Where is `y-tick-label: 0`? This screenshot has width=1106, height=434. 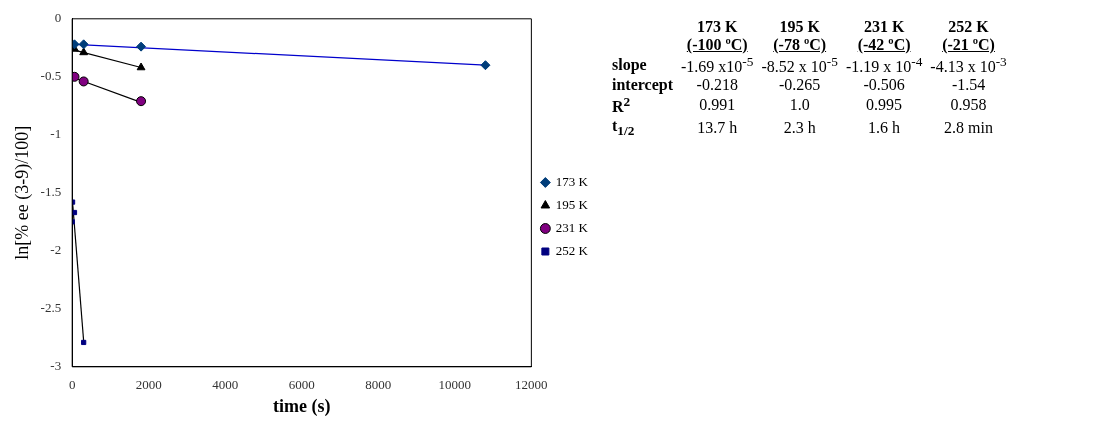
y-tick-label: 0 is located at coordinates (58, 18).